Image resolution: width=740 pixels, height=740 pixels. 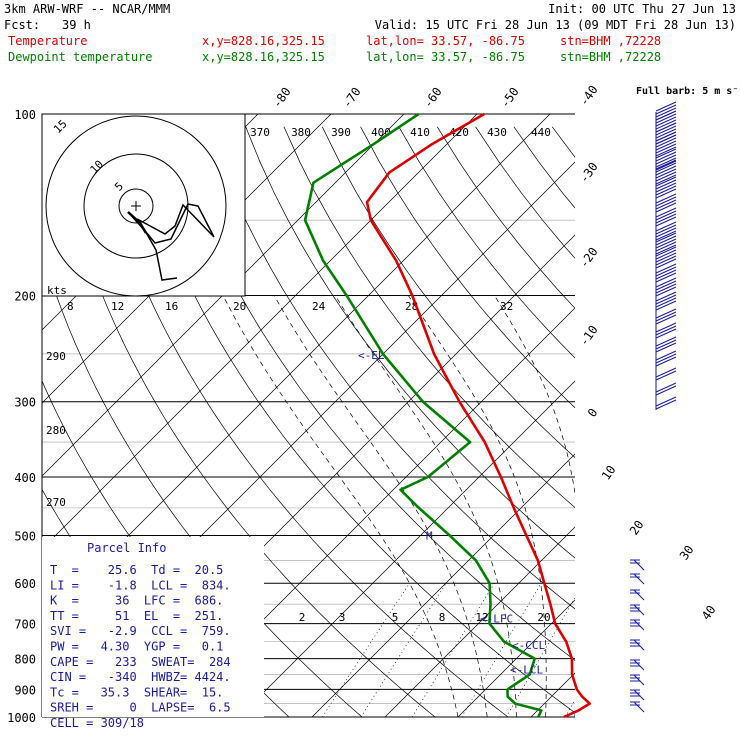 What do you see at coordinates (25, 584) in the screenshot?
I see `pressure-label-600: 600` at bounding box center [25, 584].